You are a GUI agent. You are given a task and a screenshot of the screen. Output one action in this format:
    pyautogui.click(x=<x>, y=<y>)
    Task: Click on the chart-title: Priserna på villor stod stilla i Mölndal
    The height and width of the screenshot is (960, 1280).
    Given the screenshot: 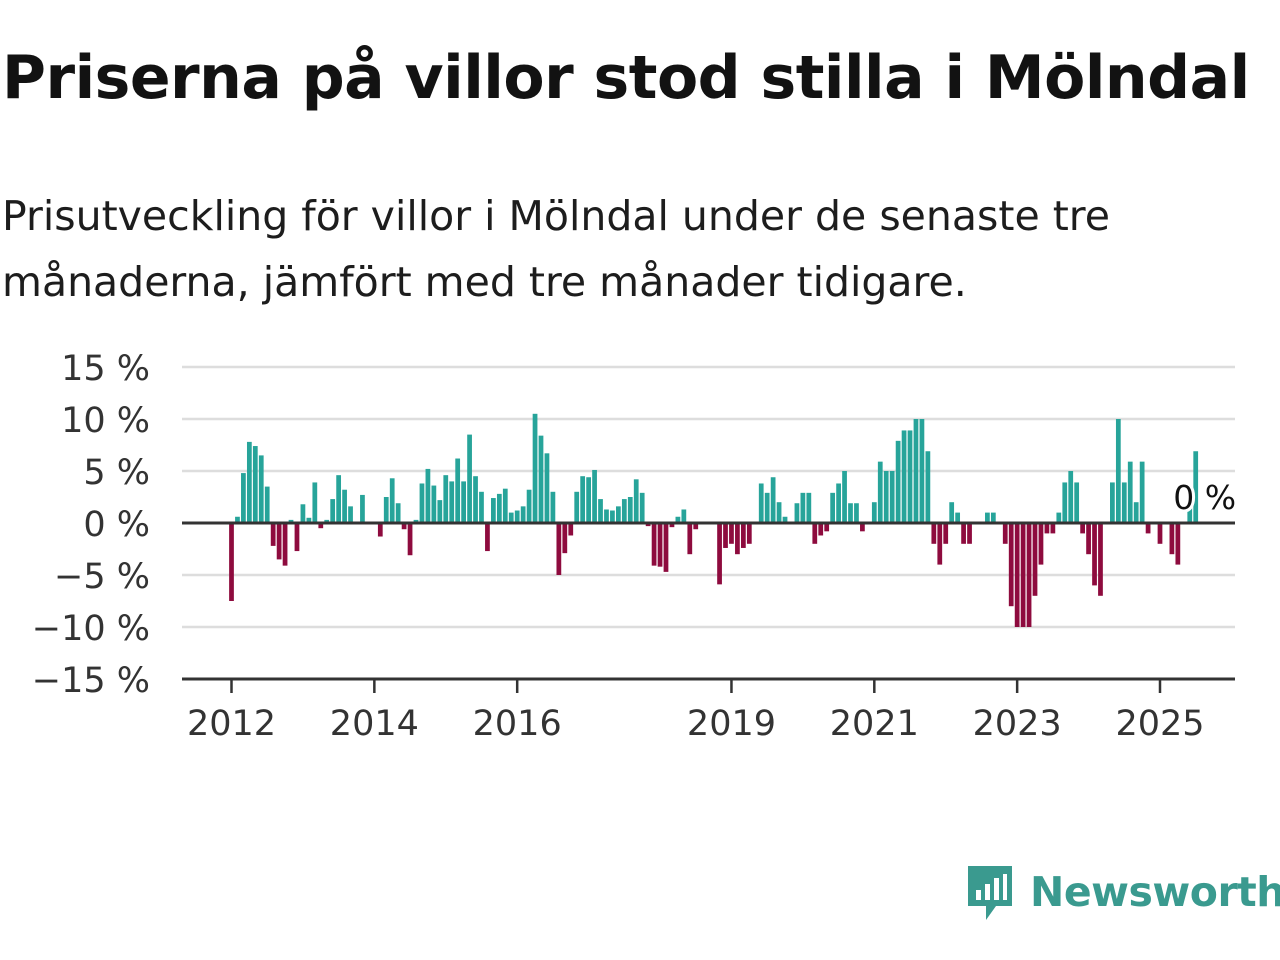 What is the action you would take?
    pyautogui.click(x=626, y=78)
    